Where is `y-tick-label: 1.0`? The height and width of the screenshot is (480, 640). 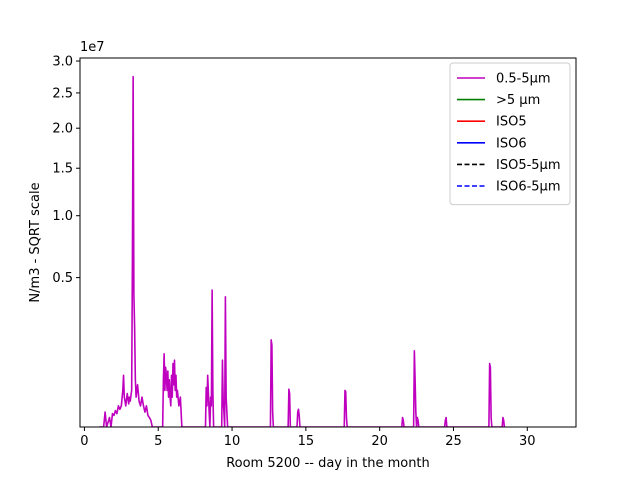
y-tick-label: 1.0 is located at coordinates (62, 216).